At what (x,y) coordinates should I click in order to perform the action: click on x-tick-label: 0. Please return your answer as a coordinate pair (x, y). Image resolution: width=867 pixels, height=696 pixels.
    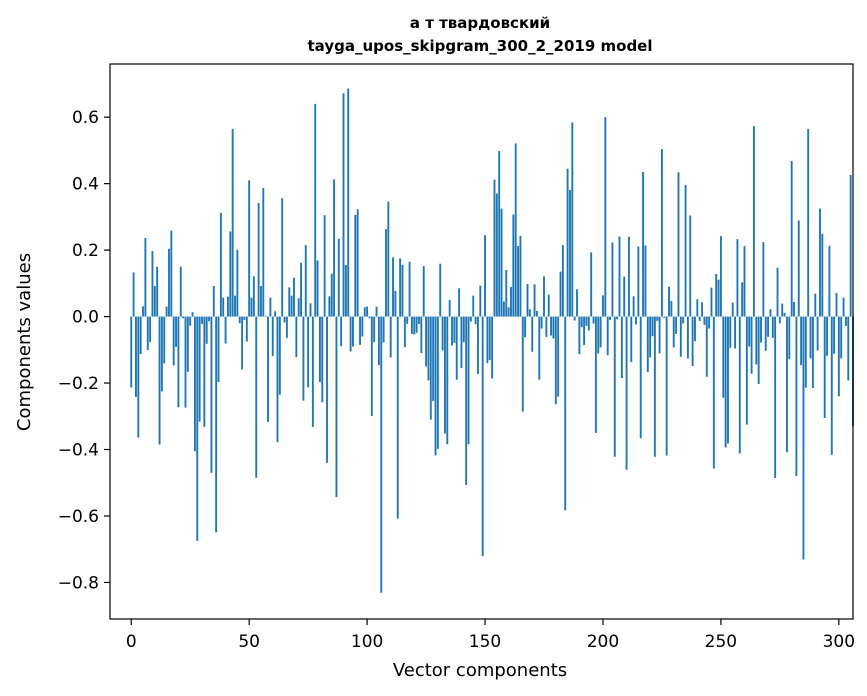
    Looking at the image, I should click on (131, 642).